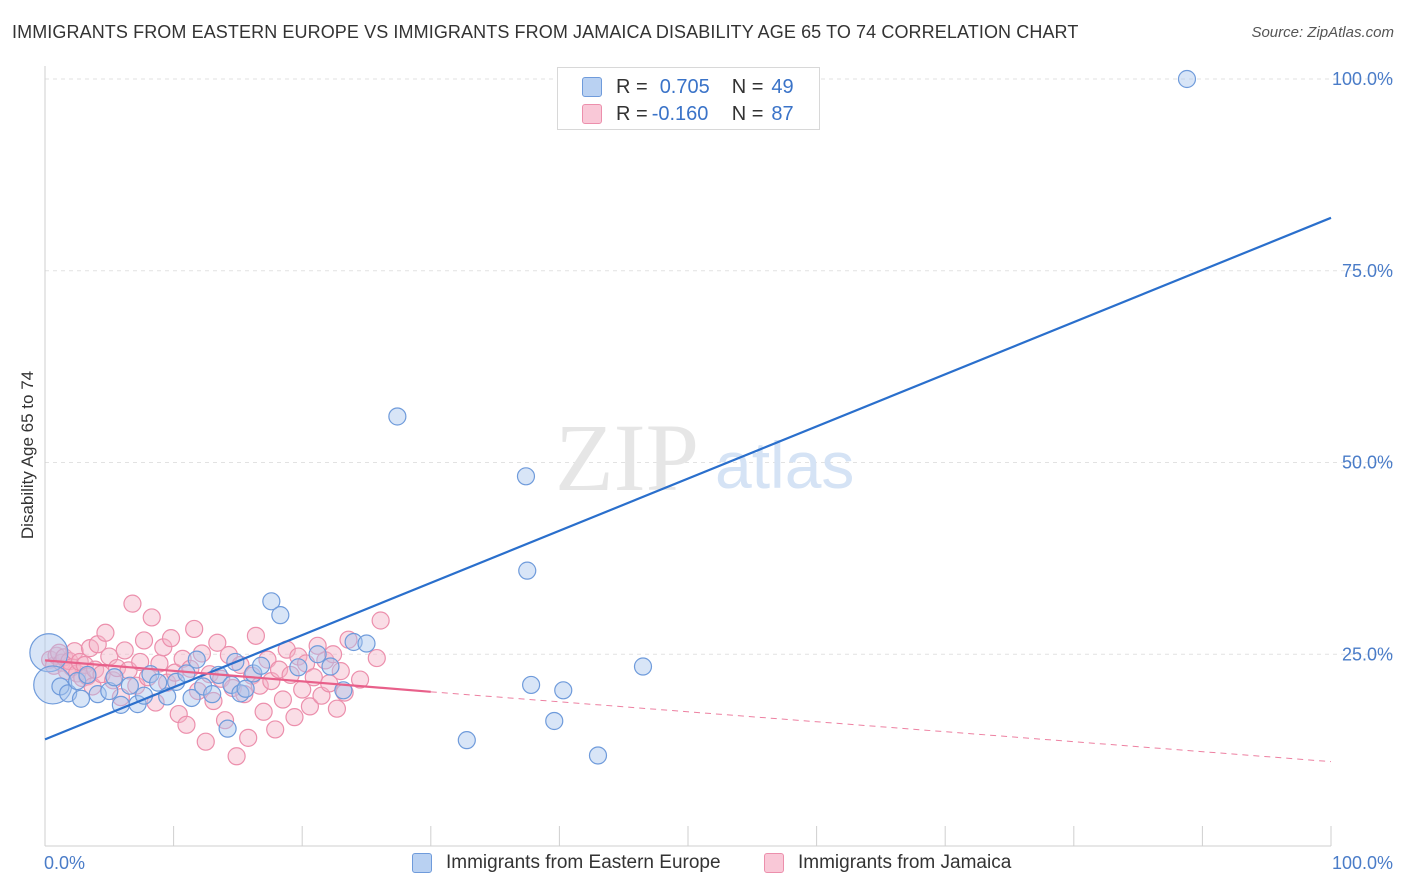  What do you see at coordinates (1367, 271) in the screenshot?
I see `y-tick-label: 75.0%` at bounding box center [1367, 271].